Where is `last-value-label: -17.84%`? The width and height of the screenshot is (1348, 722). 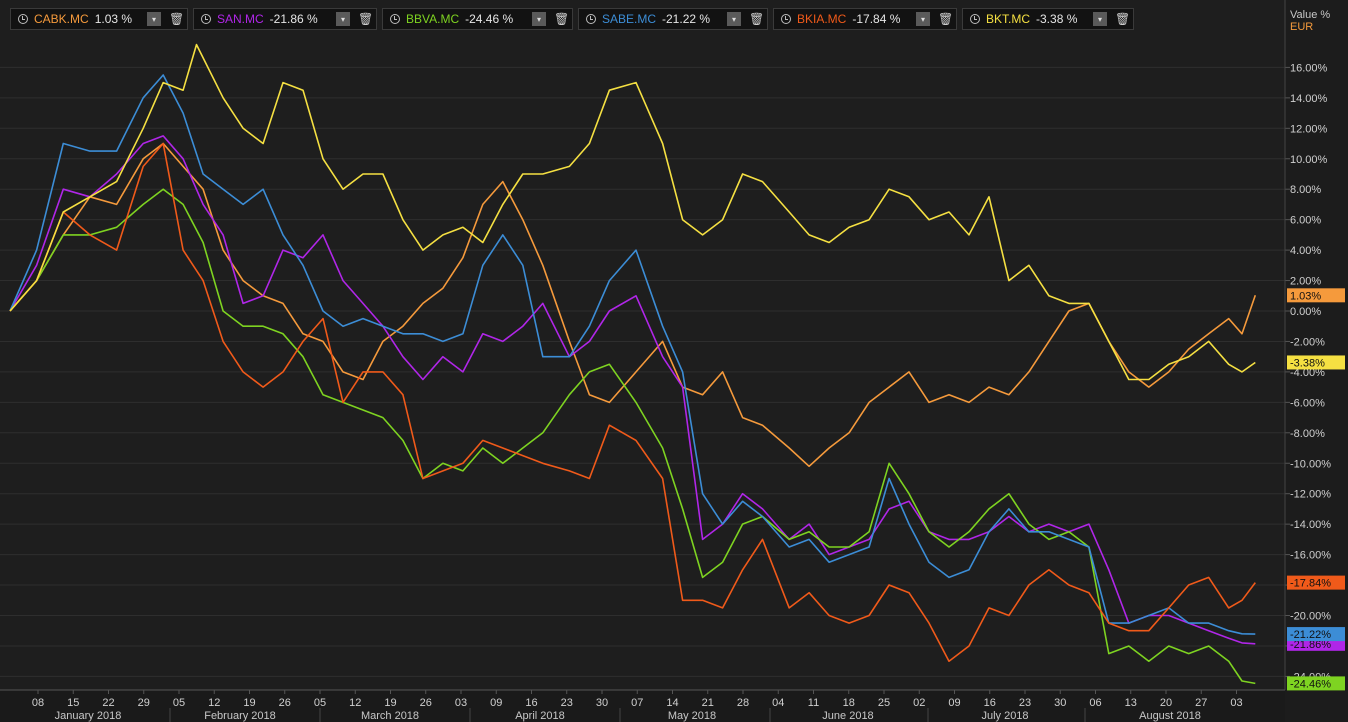 last-value-label: -17.84% is located at coordinates (1310, 584).